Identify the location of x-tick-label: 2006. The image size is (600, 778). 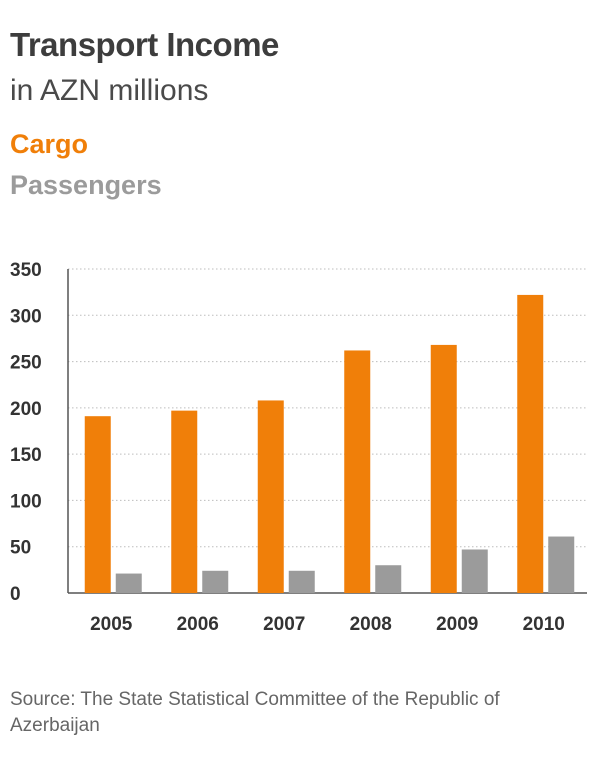
(198, 624).